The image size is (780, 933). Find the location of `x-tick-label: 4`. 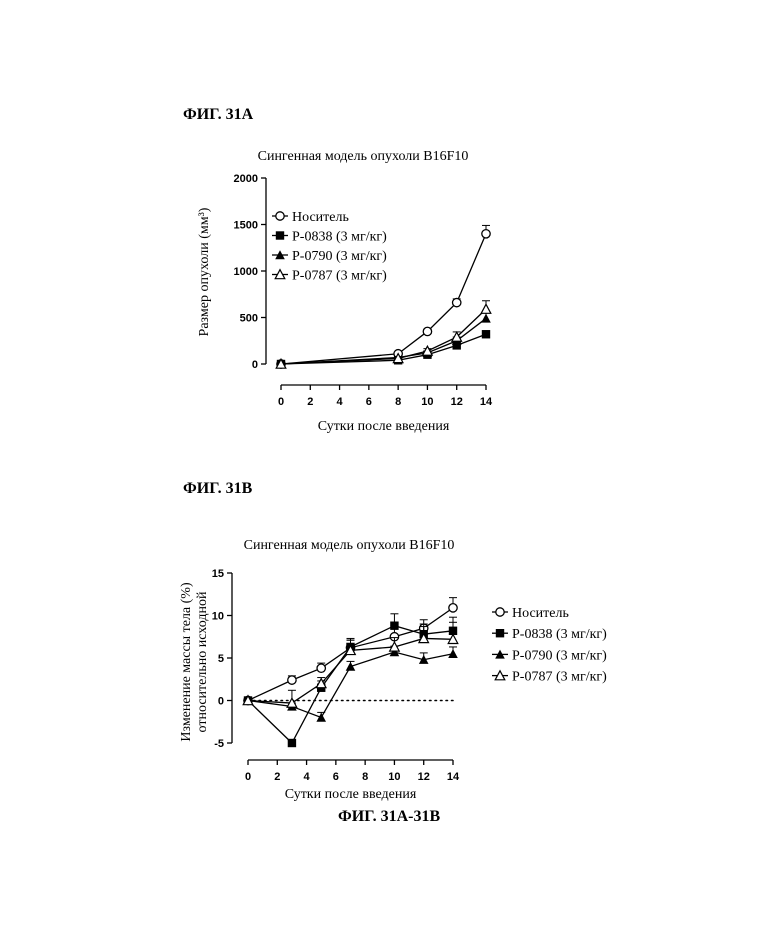

x-tick-label: 4 is located at coordinates (307, 777).